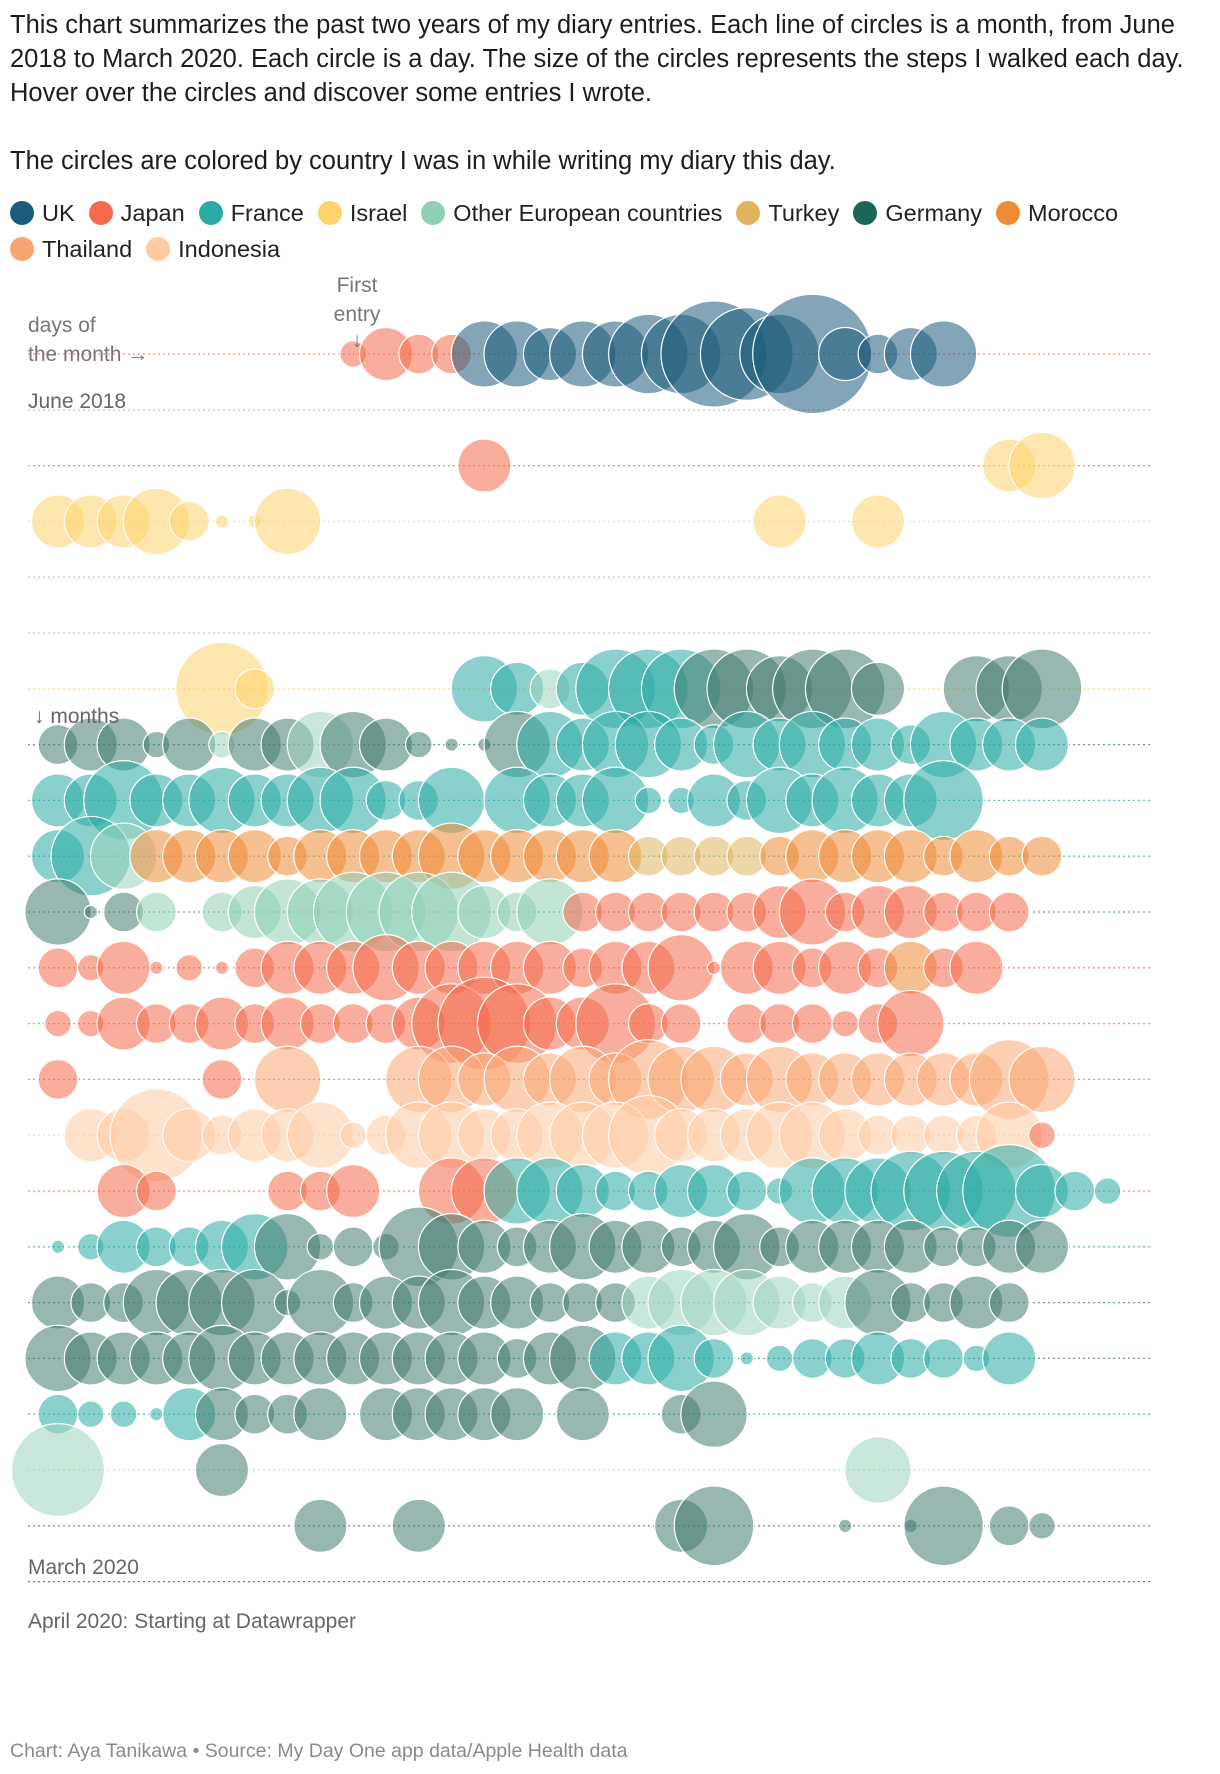 This screenshot has height=1774, width=1220. What do you see at coordinates (192, 1621) in the screenshot?
I see `after-label: April 2020: Starting at Datawrapper` at bounding box center [192, 1621].